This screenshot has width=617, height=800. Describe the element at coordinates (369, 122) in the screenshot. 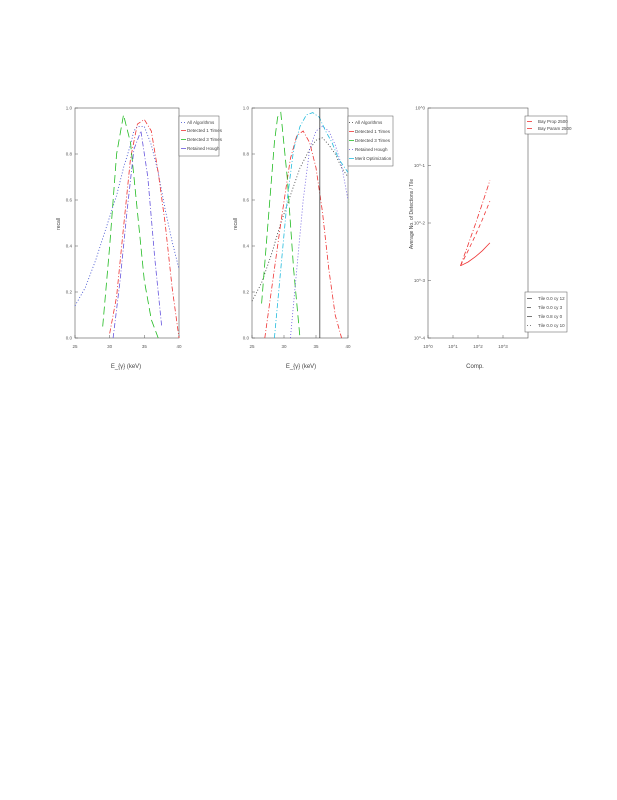

I see `panel-2-legend-entry: All Algorithms` at that location.